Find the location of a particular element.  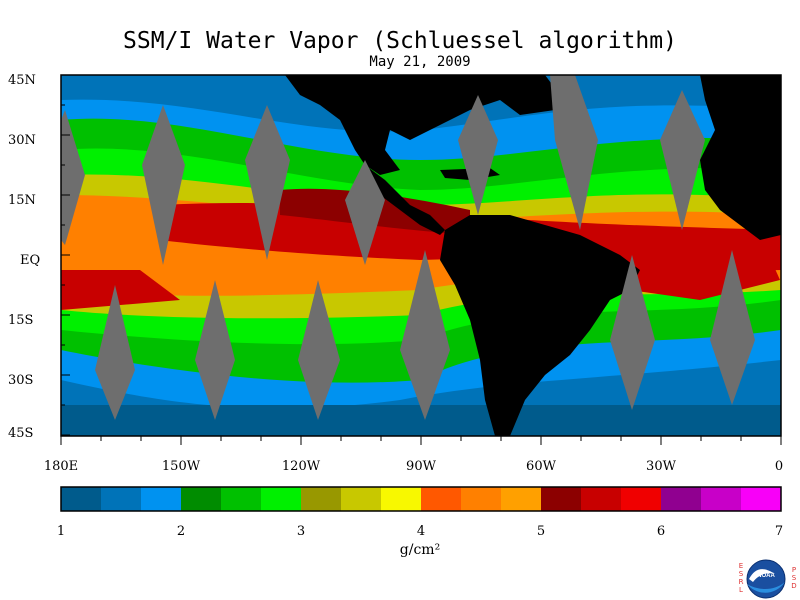

y-label: 15N is located at coordinates (22, 200).